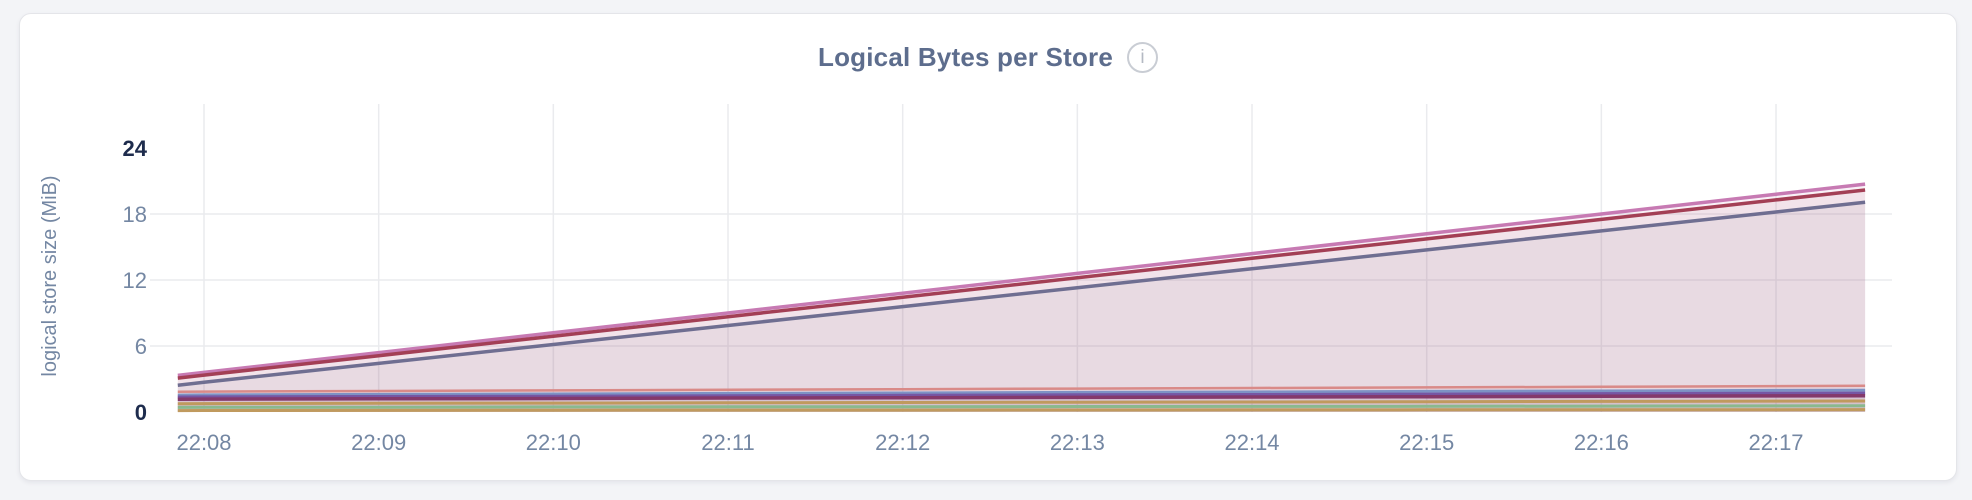 This screenshot has width=1972, height=500. Describe the element at coordinates (135, 280) in the screenshot. I see `y-tick-label: 12` at that location.